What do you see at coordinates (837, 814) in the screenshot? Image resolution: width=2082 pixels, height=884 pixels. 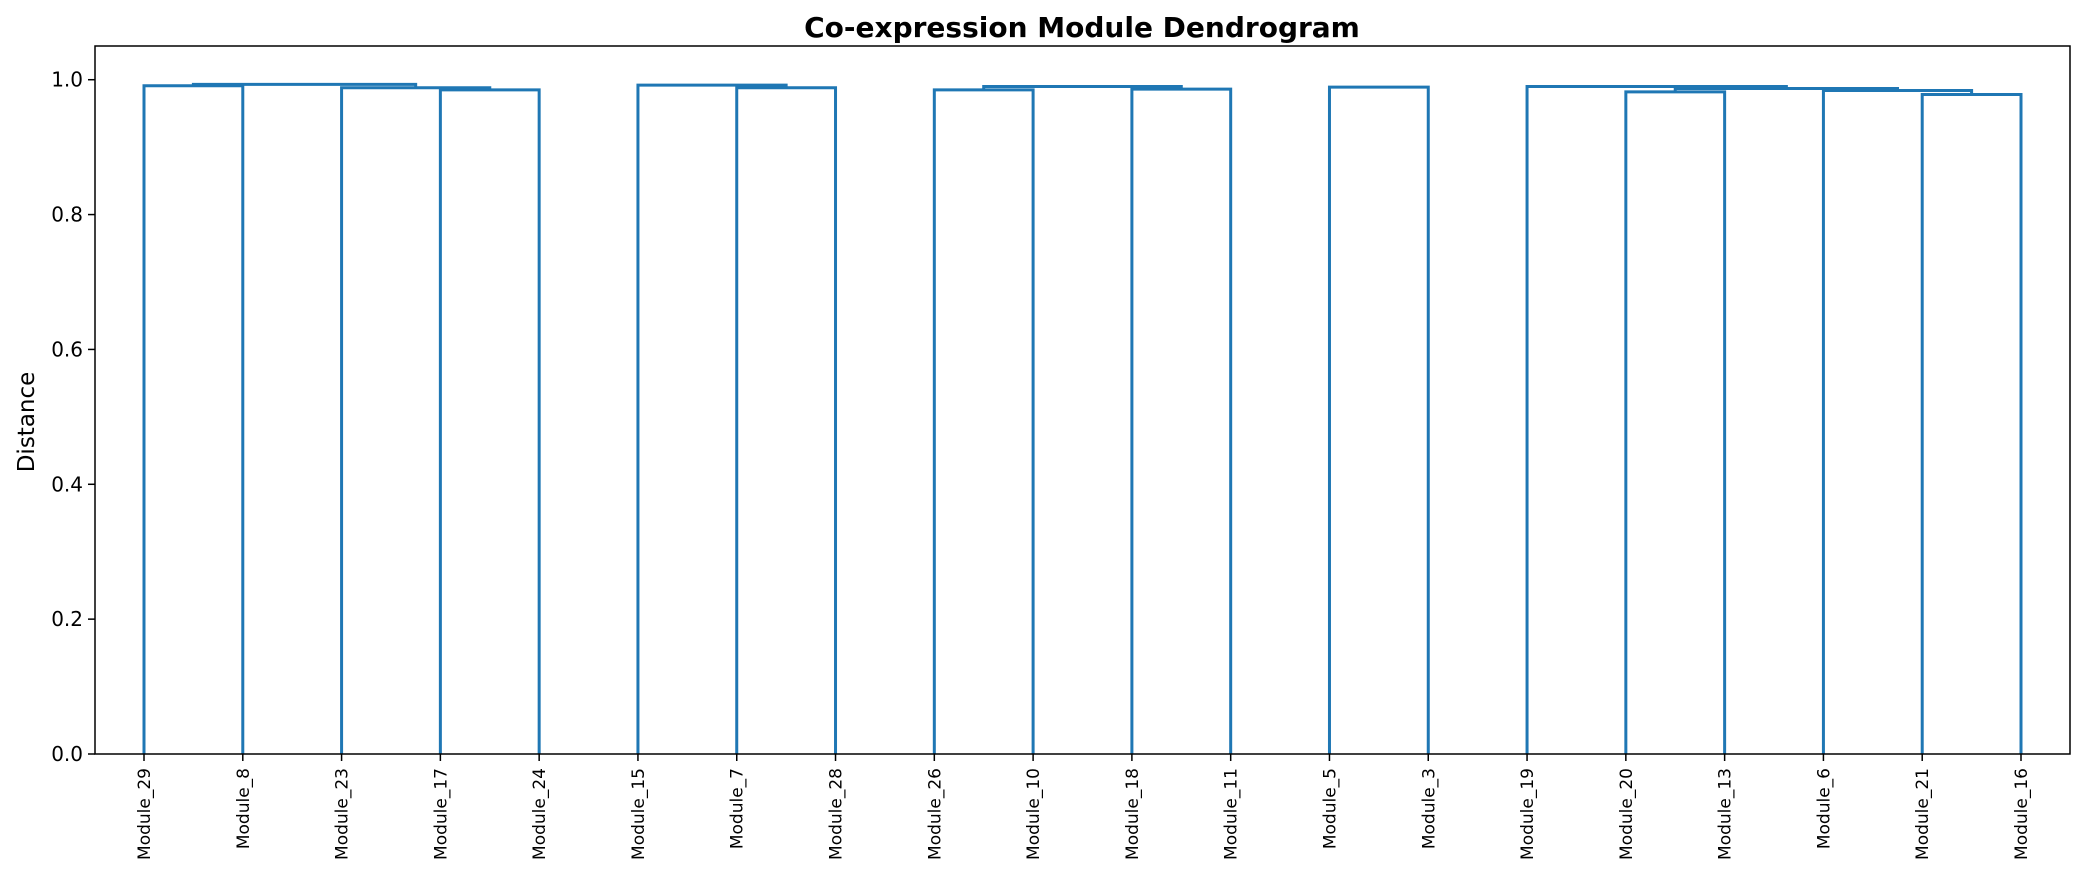 I see `leaf-label: Module_28` at bounding box center [837, 814].